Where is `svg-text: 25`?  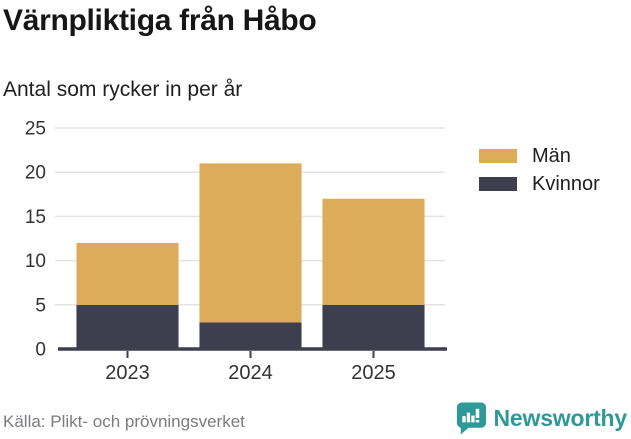 svg-text: 25 is located at coordinates (35, 129).